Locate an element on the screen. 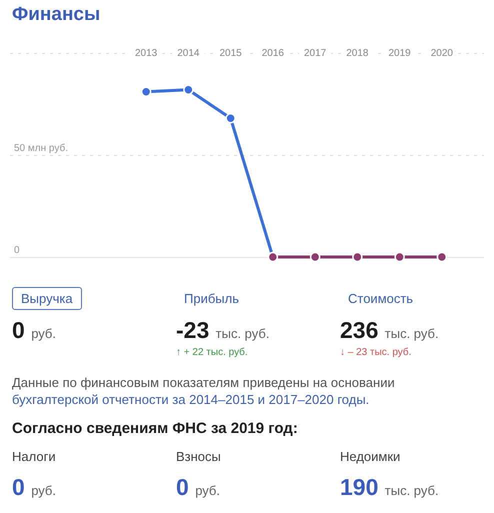 This screenshot has width=494, height=513. text: Налоги is located at coordinates (34, 457).